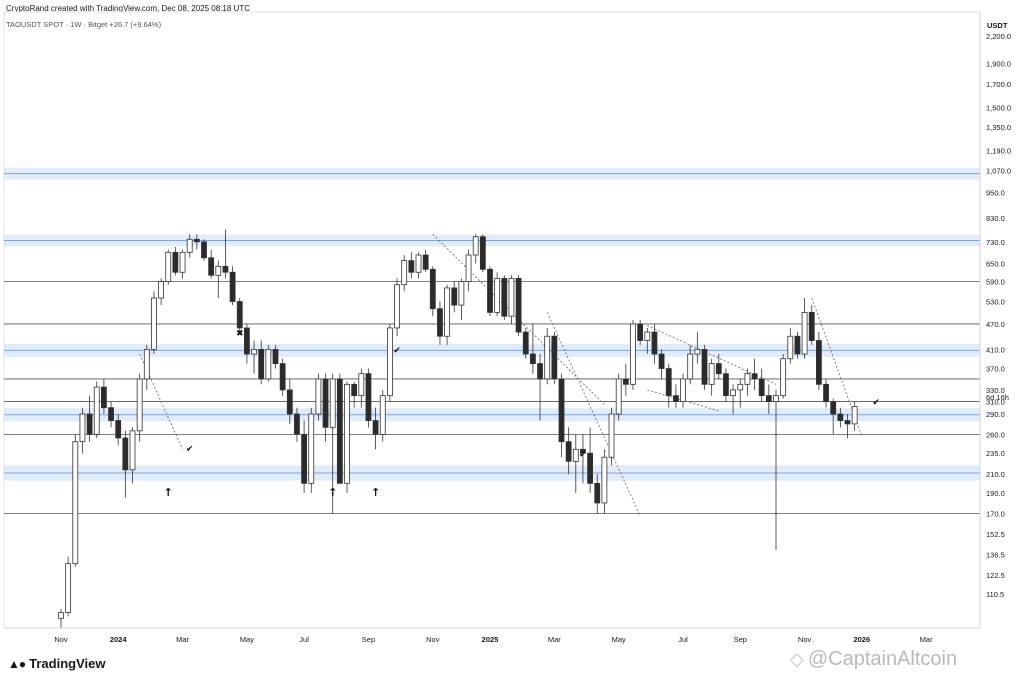  I want to click on y-tick-label: 170.0, so click(995, 514).